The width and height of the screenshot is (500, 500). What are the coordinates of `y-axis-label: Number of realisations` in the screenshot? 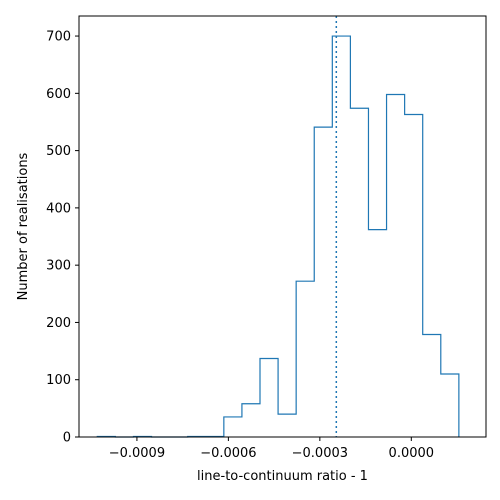 It's located at (23, 226).